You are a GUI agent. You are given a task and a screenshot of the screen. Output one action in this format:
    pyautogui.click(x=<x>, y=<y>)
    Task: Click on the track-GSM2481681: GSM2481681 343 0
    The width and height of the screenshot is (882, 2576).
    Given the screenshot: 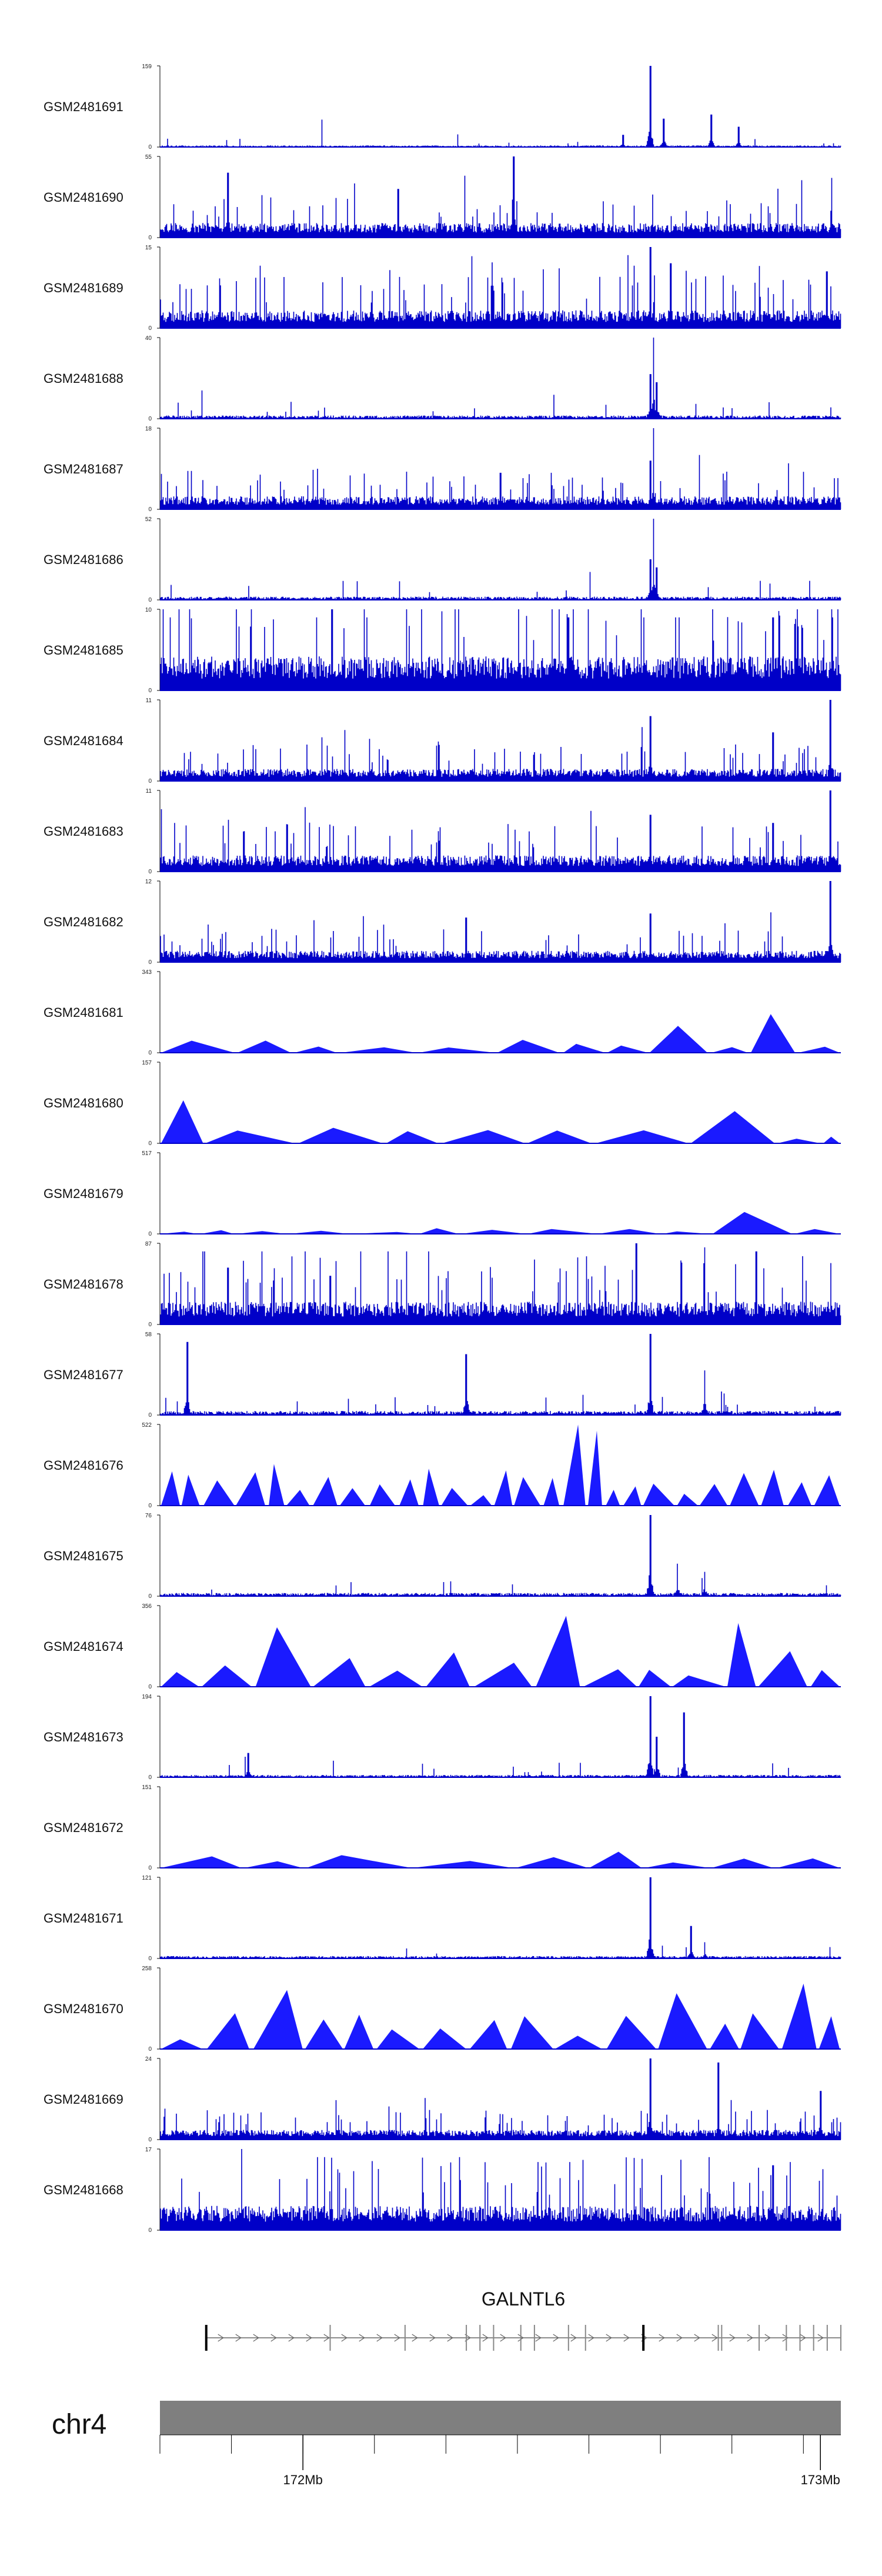 What is the action you would take?
    pyautogui.click(x=442, y=1012)
    